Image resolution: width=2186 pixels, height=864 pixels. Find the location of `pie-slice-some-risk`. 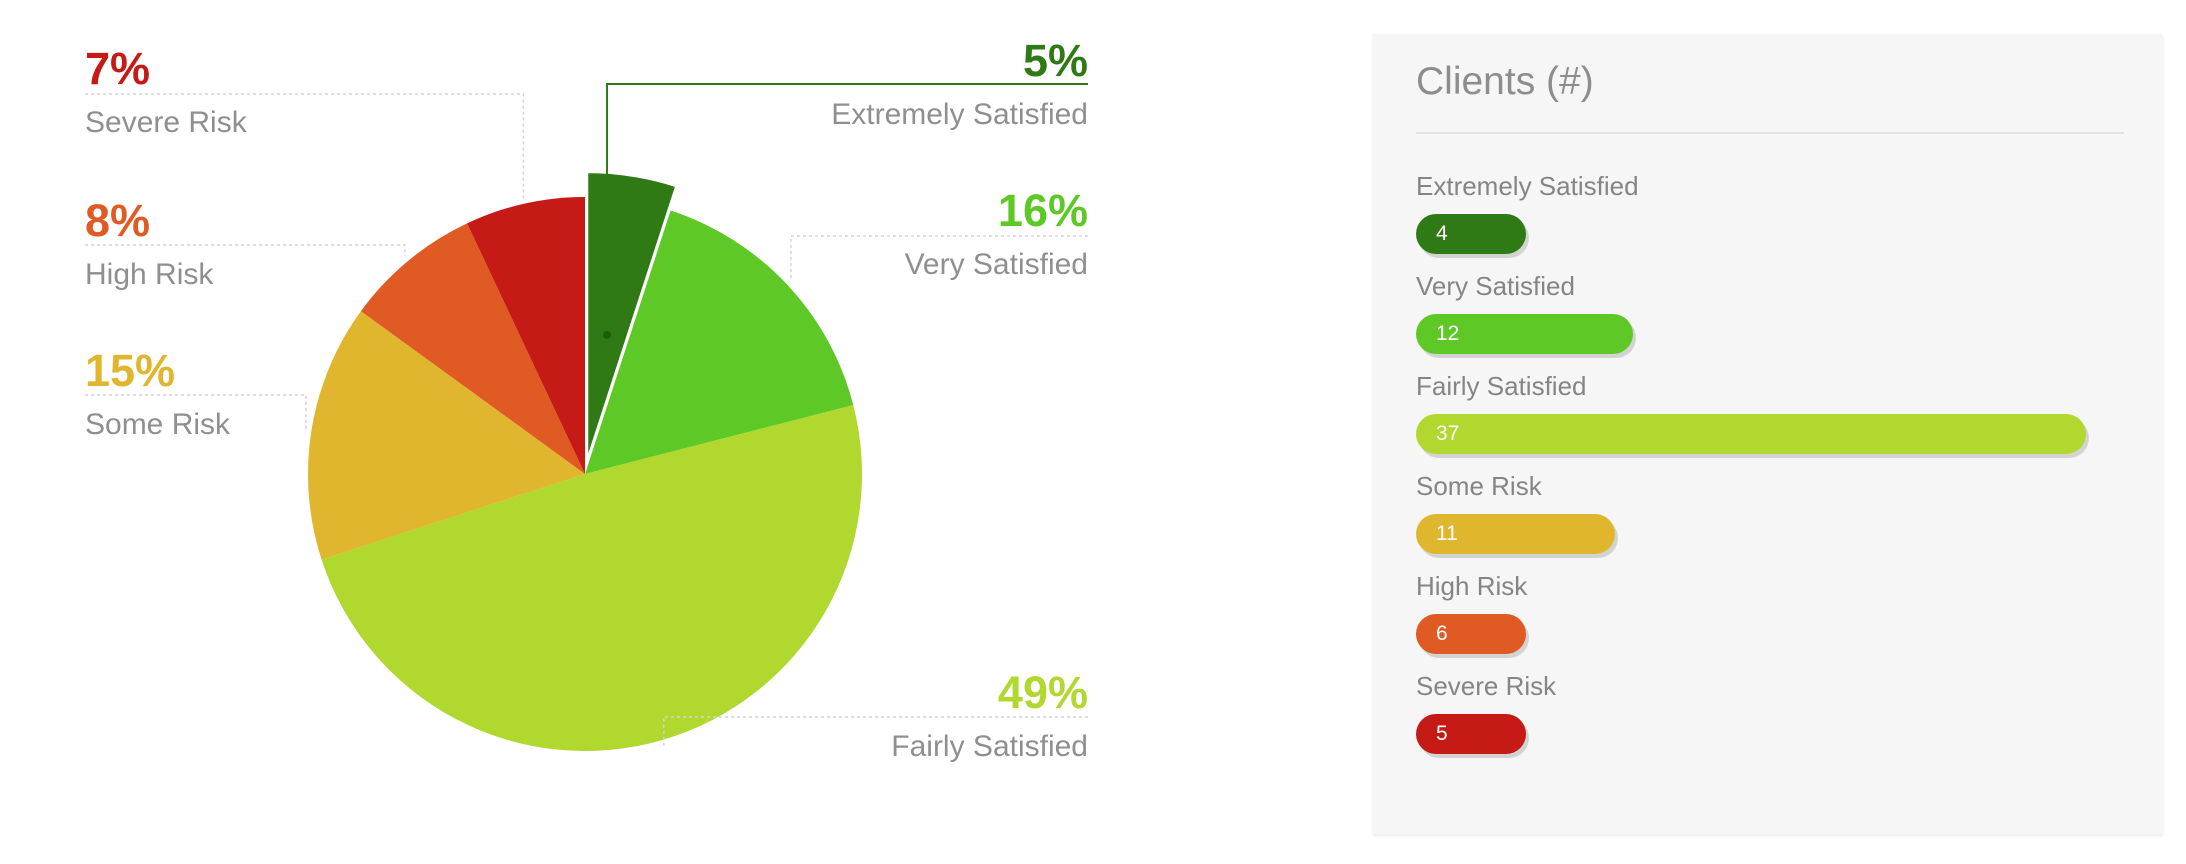

pie-slice-some-risk is located at coordinates (446, 435).